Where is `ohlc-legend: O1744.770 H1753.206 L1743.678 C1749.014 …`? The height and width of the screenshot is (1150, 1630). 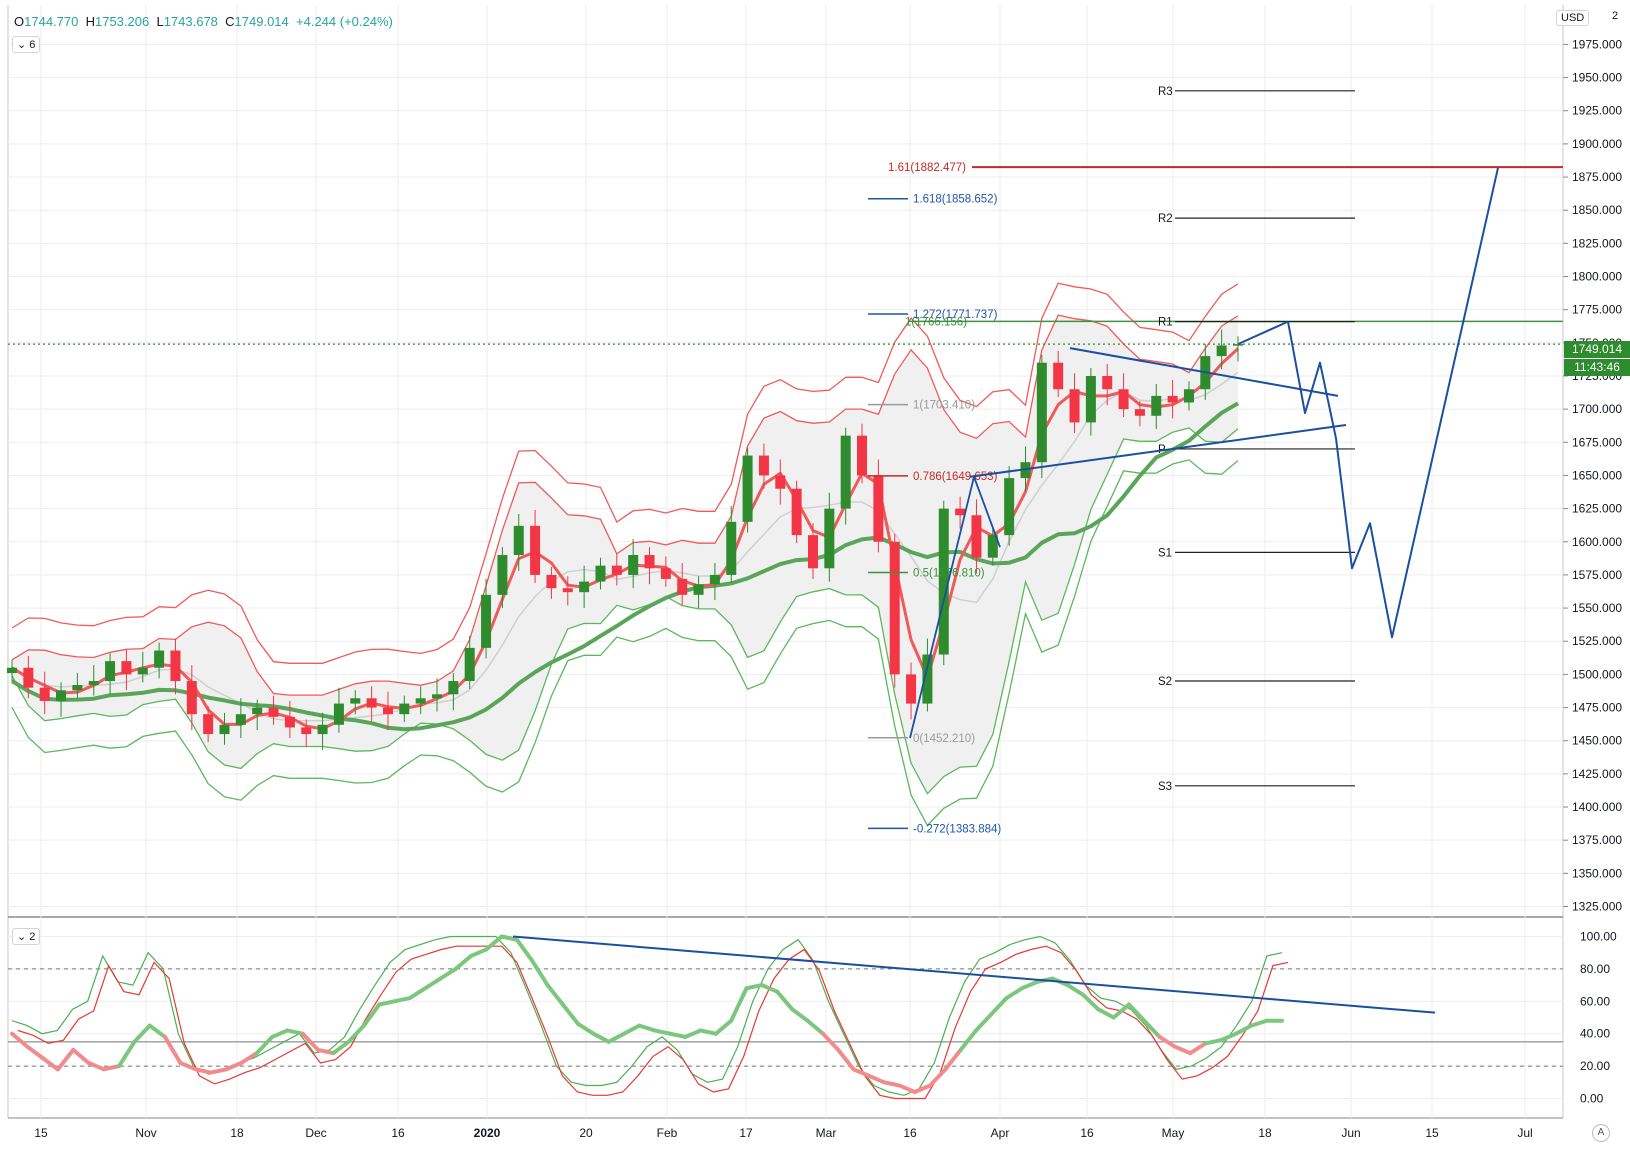
ohlc-legend: O1744.770 H1753.206 L1743.678 C1749.014 … is located at coordinates (203, 21).